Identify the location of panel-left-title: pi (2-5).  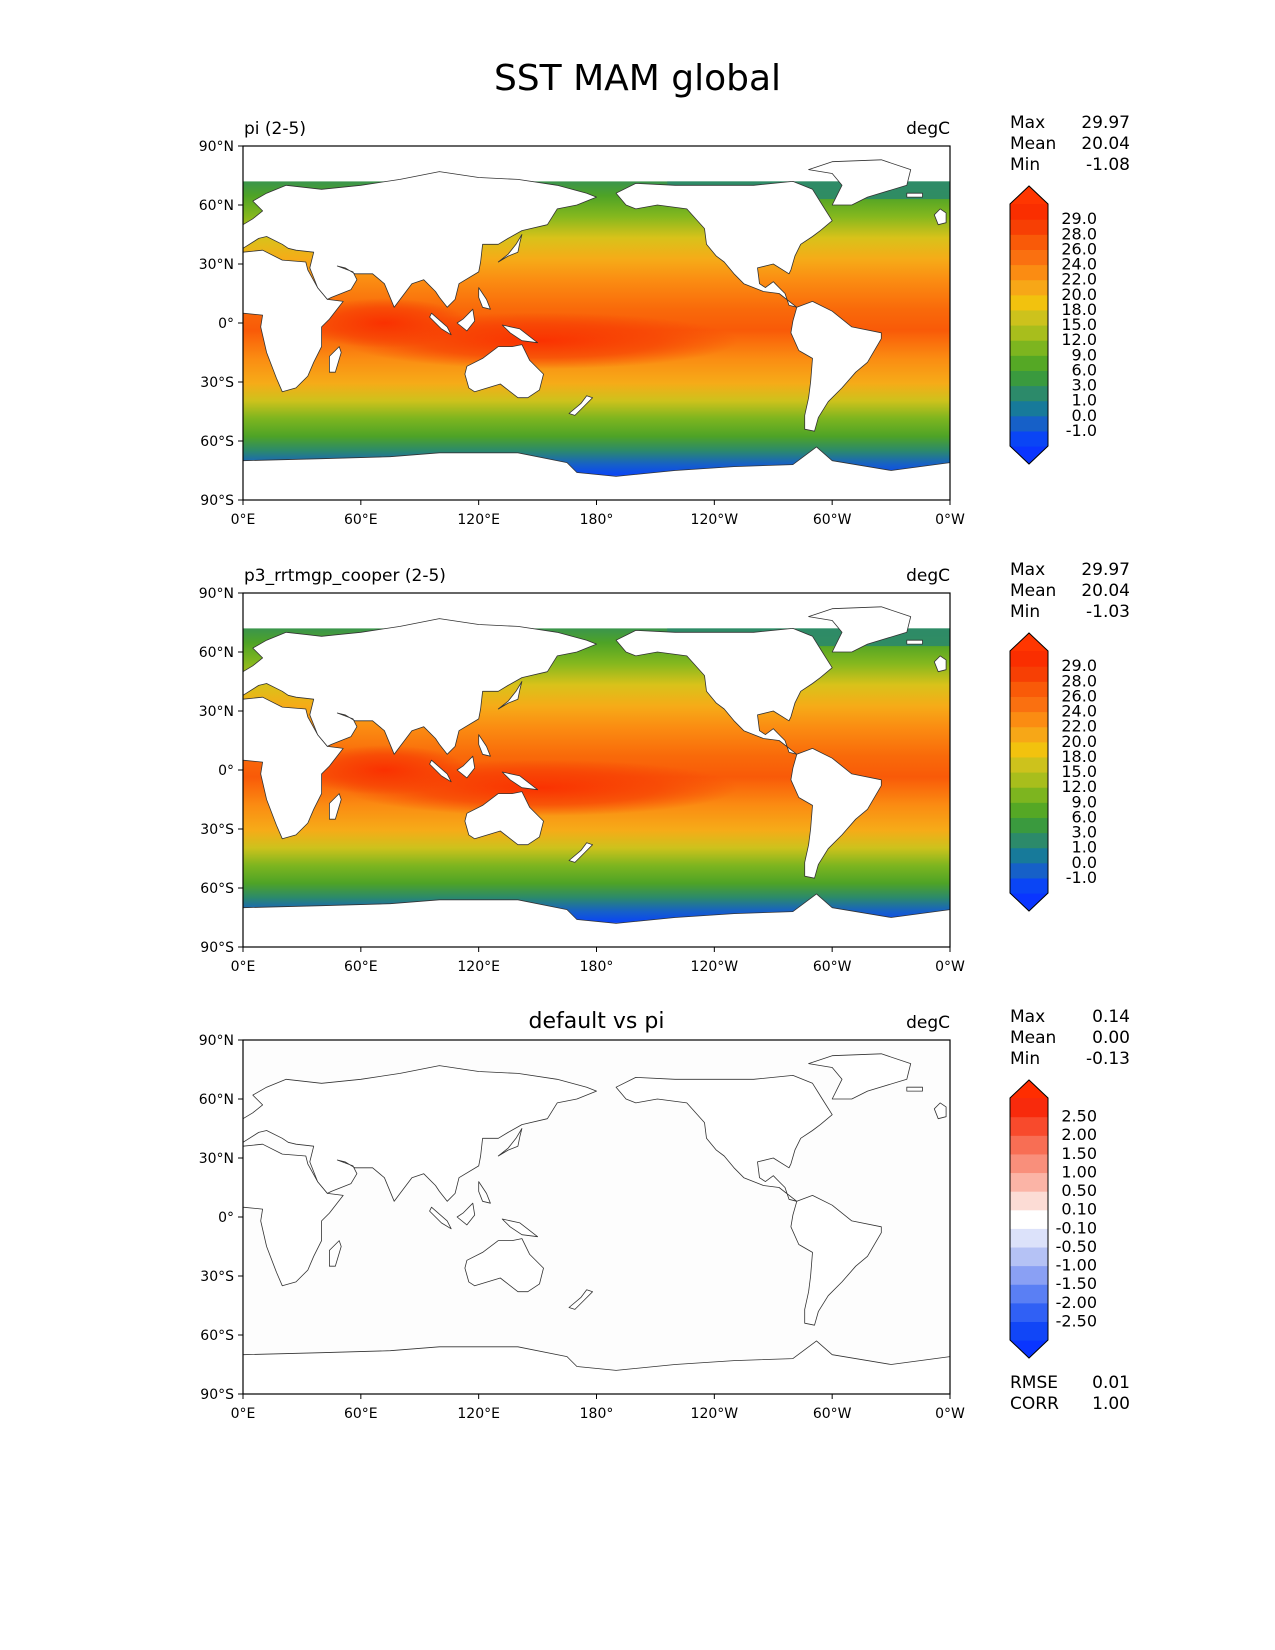
(275, 129).